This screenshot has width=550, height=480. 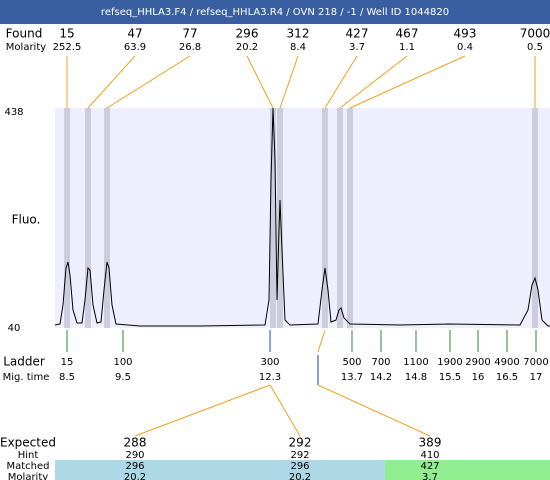 I want to click on expected-expected: 292, so click(x=300, y=443).